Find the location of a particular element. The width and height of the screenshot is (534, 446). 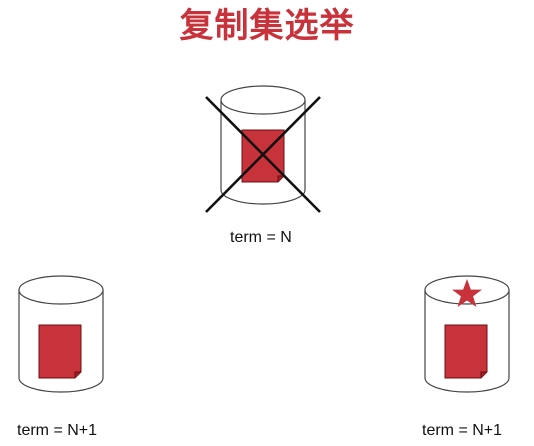

database-node-top is located at coordinates (263, 146).